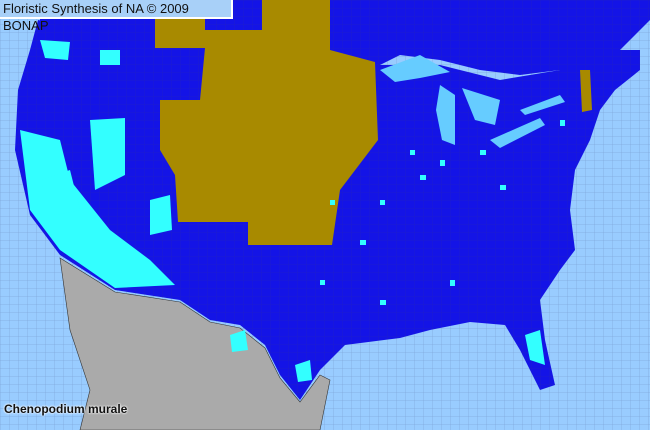  Describe the element at coordinates (586, 91) in the screenshot. I see `absent-state-ne` at that location.